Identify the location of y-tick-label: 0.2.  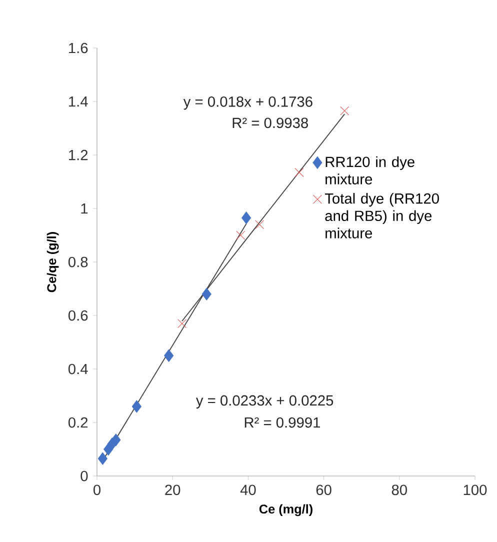
(78, 422).